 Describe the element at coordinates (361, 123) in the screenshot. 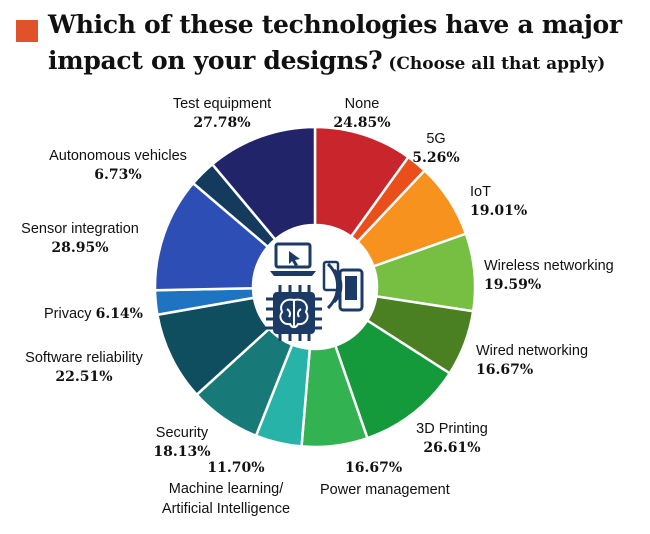

I see `slice-value-none: 24.85%` at that location.